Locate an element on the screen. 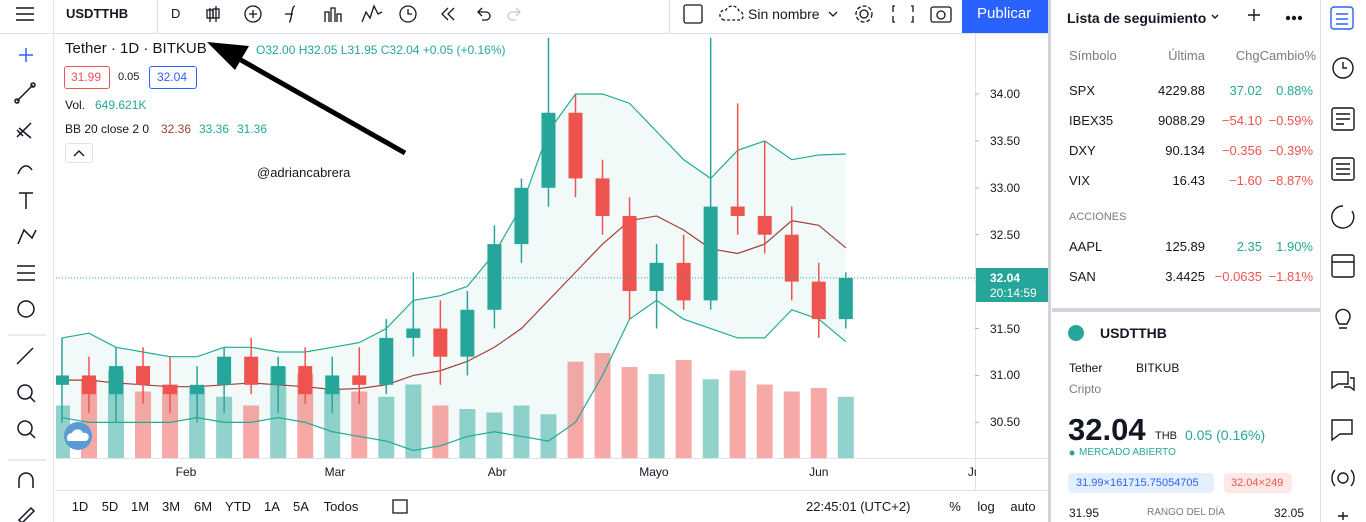 Image resolution: width=1366 pixels, height=522 pixels. row-symbol: IBEX35 is located at coordinates (1091, 120).